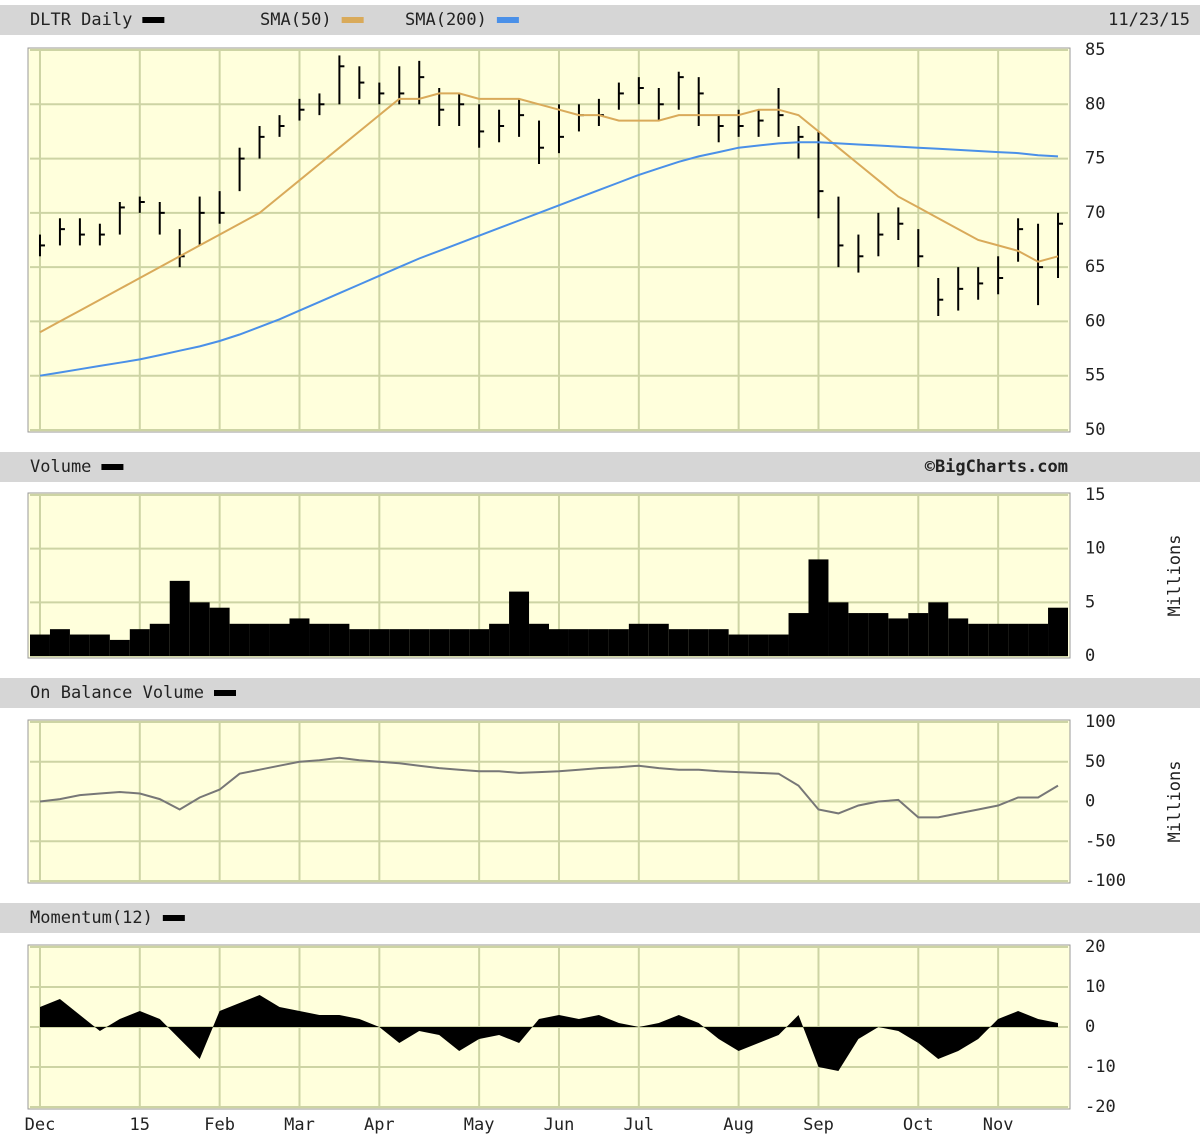 This screenshot has height=1145, width=1200. What do you see at coordinates (1095, 495) in the screenshot?
I see `y-tick-label: 15` at bounding box center [1095, 495].